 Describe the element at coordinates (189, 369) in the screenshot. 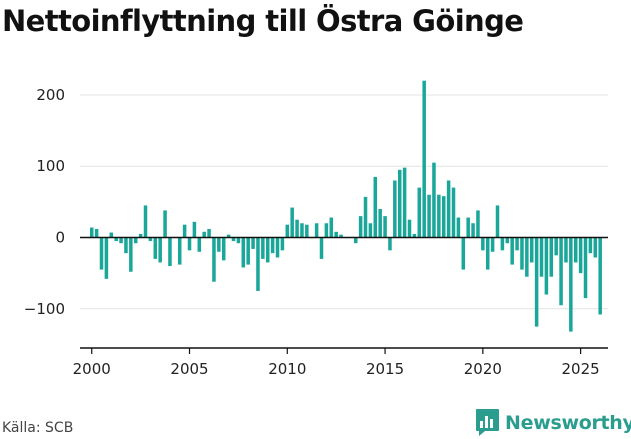

I see `x-tick-label-2005: 2005` at that location.